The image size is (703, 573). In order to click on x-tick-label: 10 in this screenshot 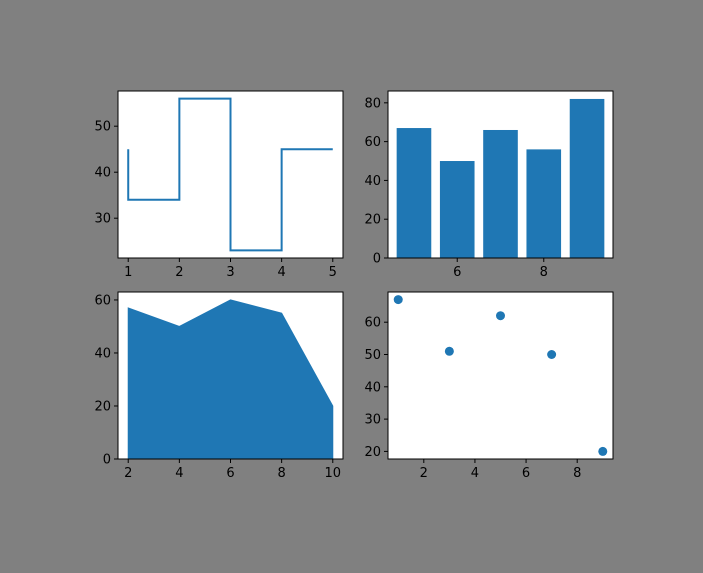, I will do `click(332, 473)`.